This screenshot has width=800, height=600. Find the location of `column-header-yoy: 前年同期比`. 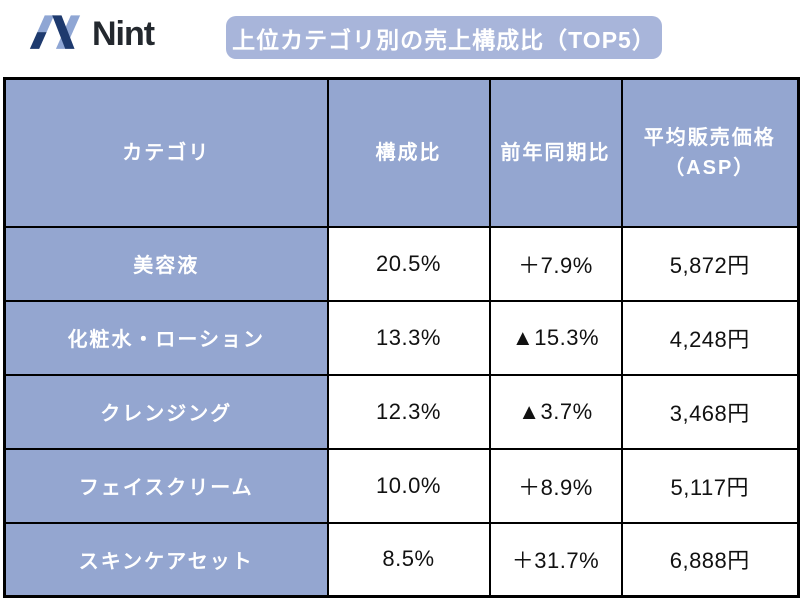

column-header-yoy: 前年同期比 is located at coordinates (555, 152).